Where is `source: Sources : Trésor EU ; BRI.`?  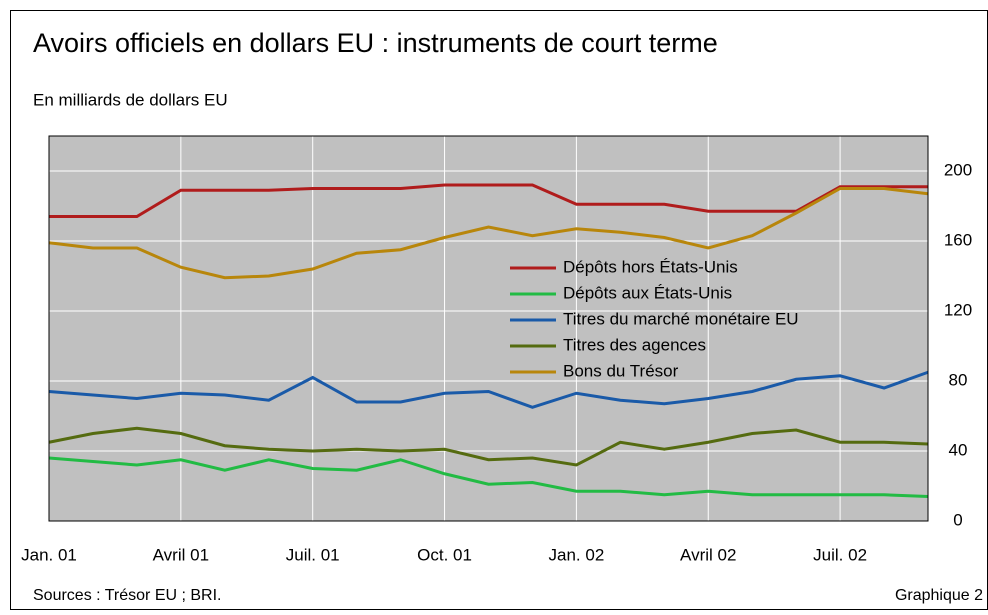
source: Sources : Trésor EU ; BRI. is located at coordinates (127, 595).